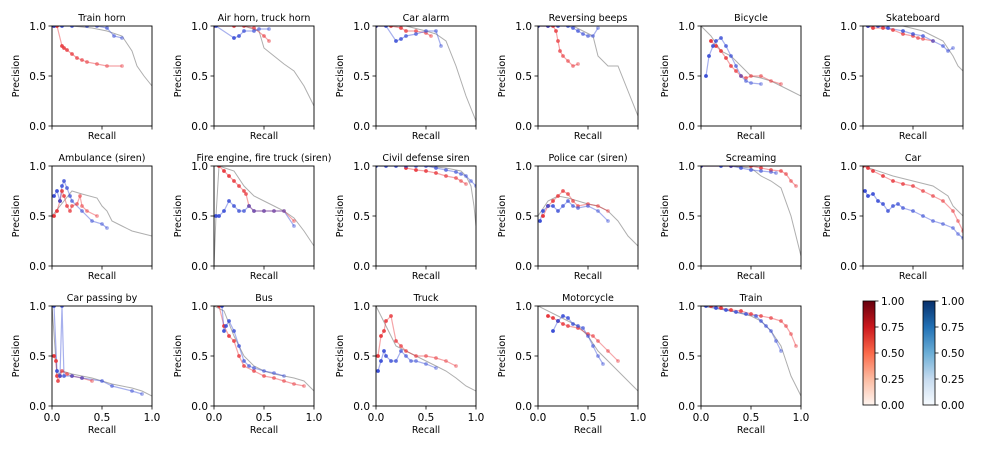 Image resolution: width=981 pixels, height=450 pixels. What do you see at coordinates (731, 77) in the screenshot?
I see `panel-bicycle: Bicycle 0.0 0.5 1.0 Recall Precision` at bounding box center [731, 77].